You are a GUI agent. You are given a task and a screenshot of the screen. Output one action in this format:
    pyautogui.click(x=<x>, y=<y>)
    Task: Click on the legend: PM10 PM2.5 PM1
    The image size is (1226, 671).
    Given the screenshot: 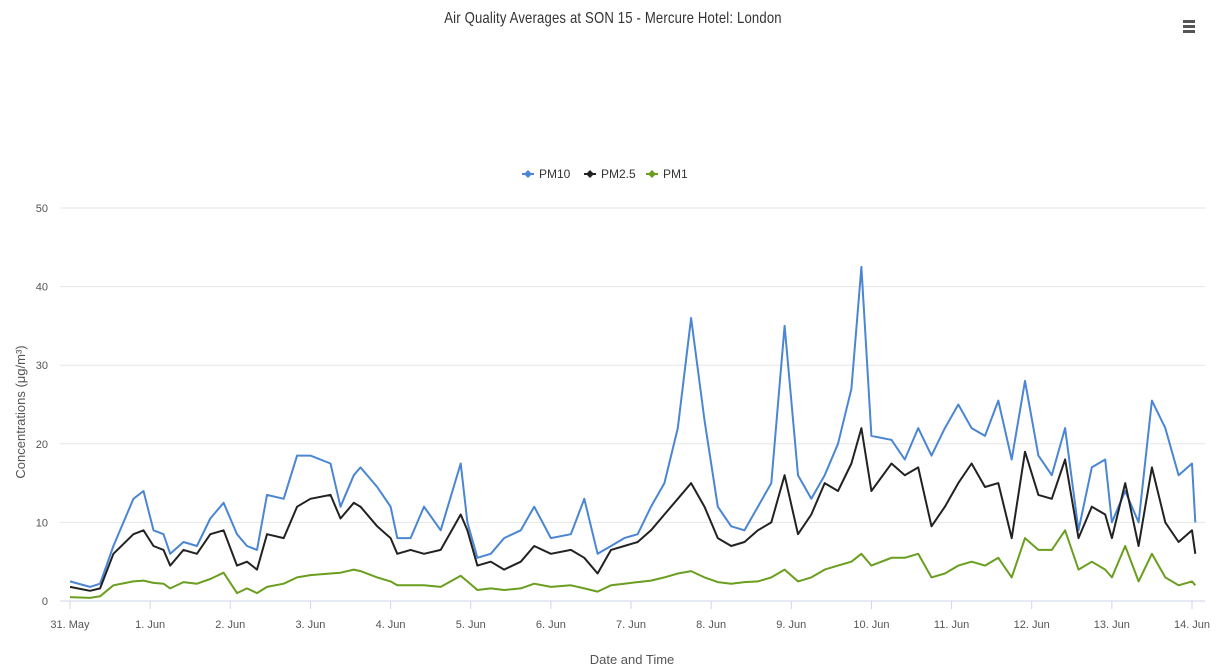 What is the action you would take?
    pyautogui.click(x=605, y=174)
    